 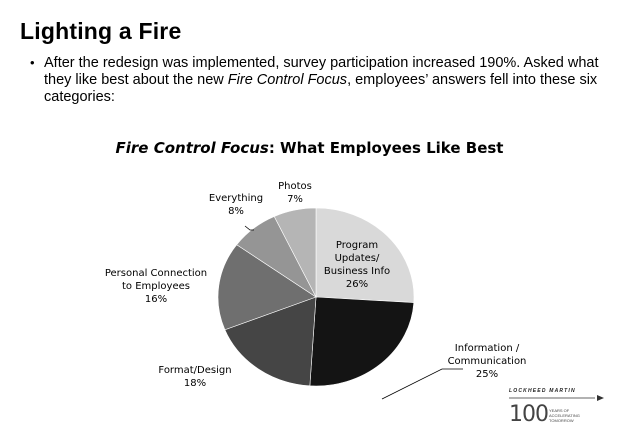 I want to click on slice-label: Photos 7%, so click(x=295, y=193).